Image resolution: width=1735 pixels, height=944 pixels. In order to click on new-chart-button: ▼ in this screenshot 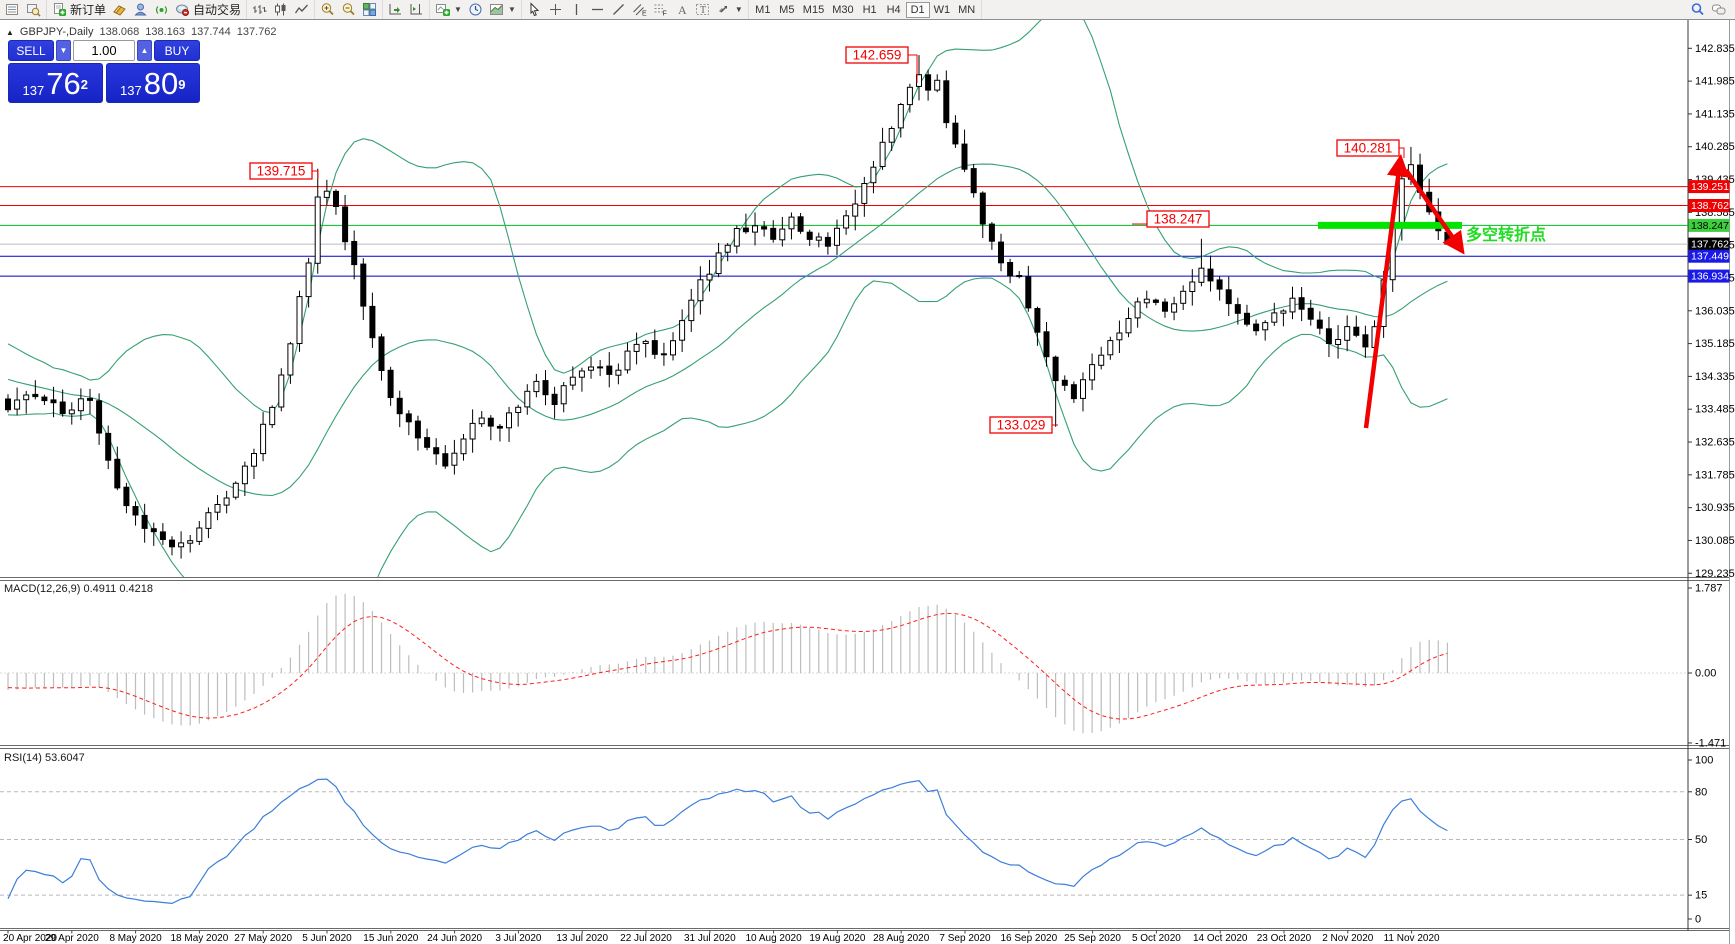, I will do `click(448, 9)`.